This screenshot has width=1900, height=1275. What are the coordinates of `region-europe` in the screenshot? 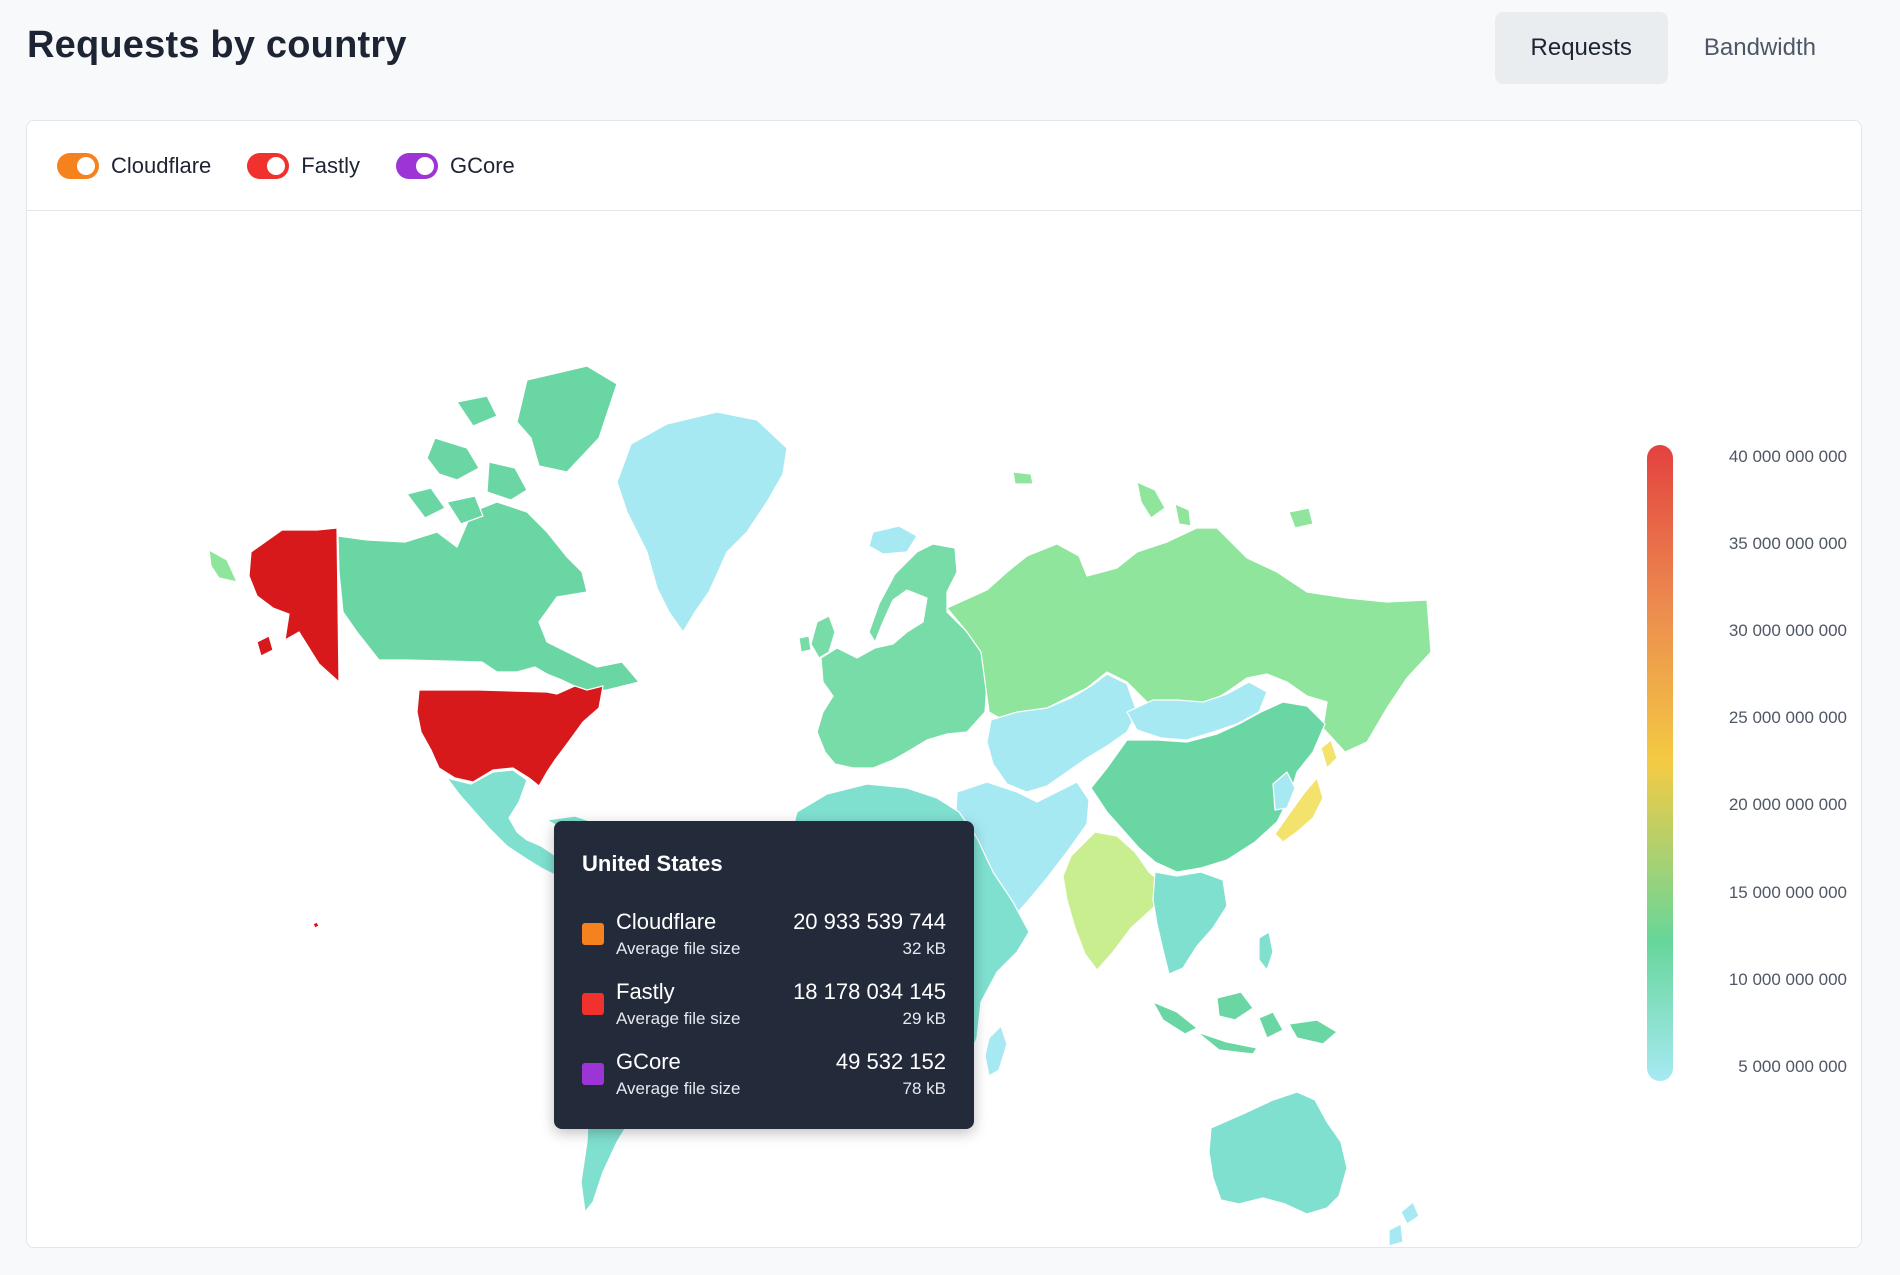 It's located at (902, 656).